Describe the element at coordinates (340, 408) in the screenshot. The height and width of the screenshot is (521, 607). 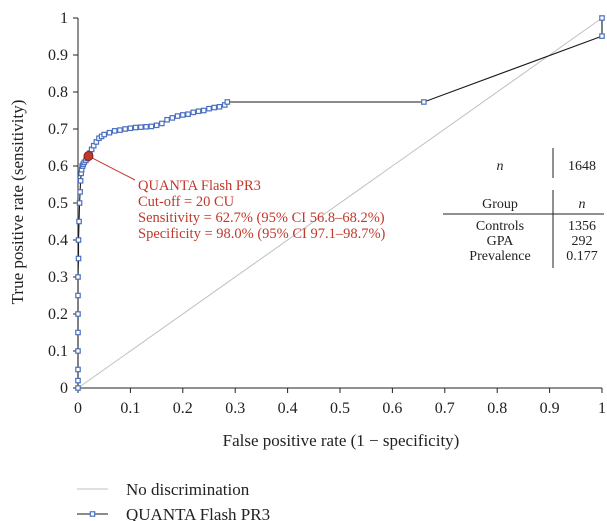
I see `x-tick-label: 0.5` at that location.